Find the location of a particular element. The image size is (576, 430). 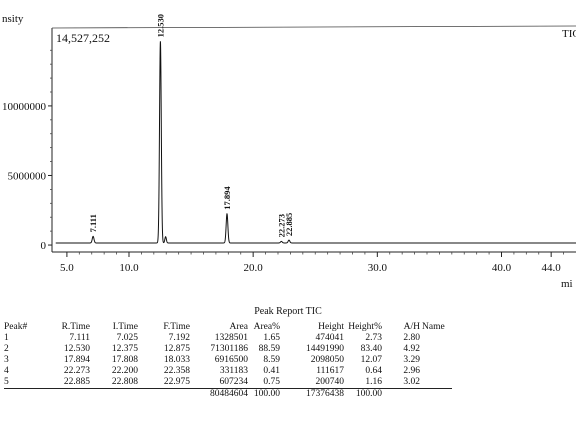

table-cell: 1.65 is located at coordinates (271, 338).